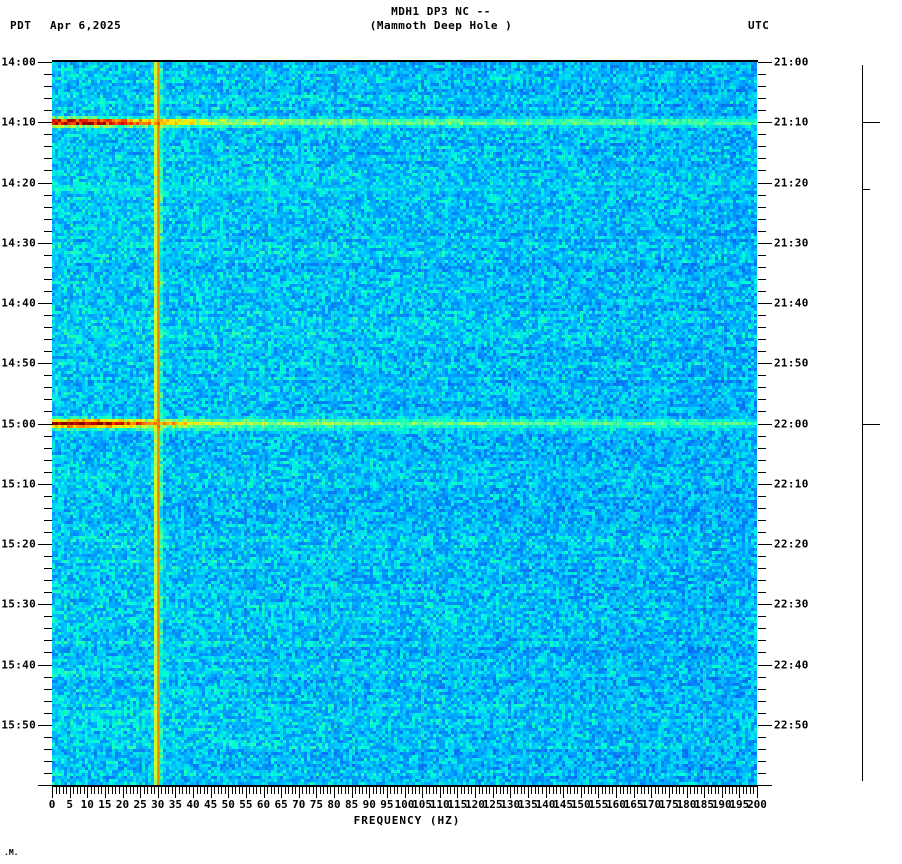 The height and width of the screenshot is (864, 902). What do you see at coordinates (739, 804) in the screenshot?
I see `freq-label: 195` at bounding box center [739, 804].